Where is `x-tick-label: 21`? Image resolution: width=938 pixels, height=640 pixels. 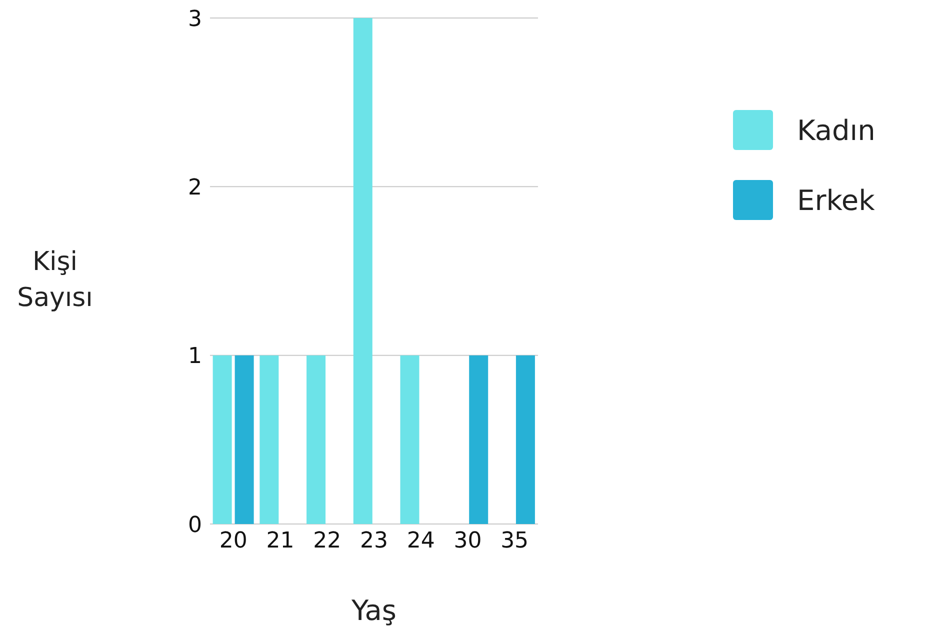 x-tick-label: 21 is located at coordinates (280, 541).